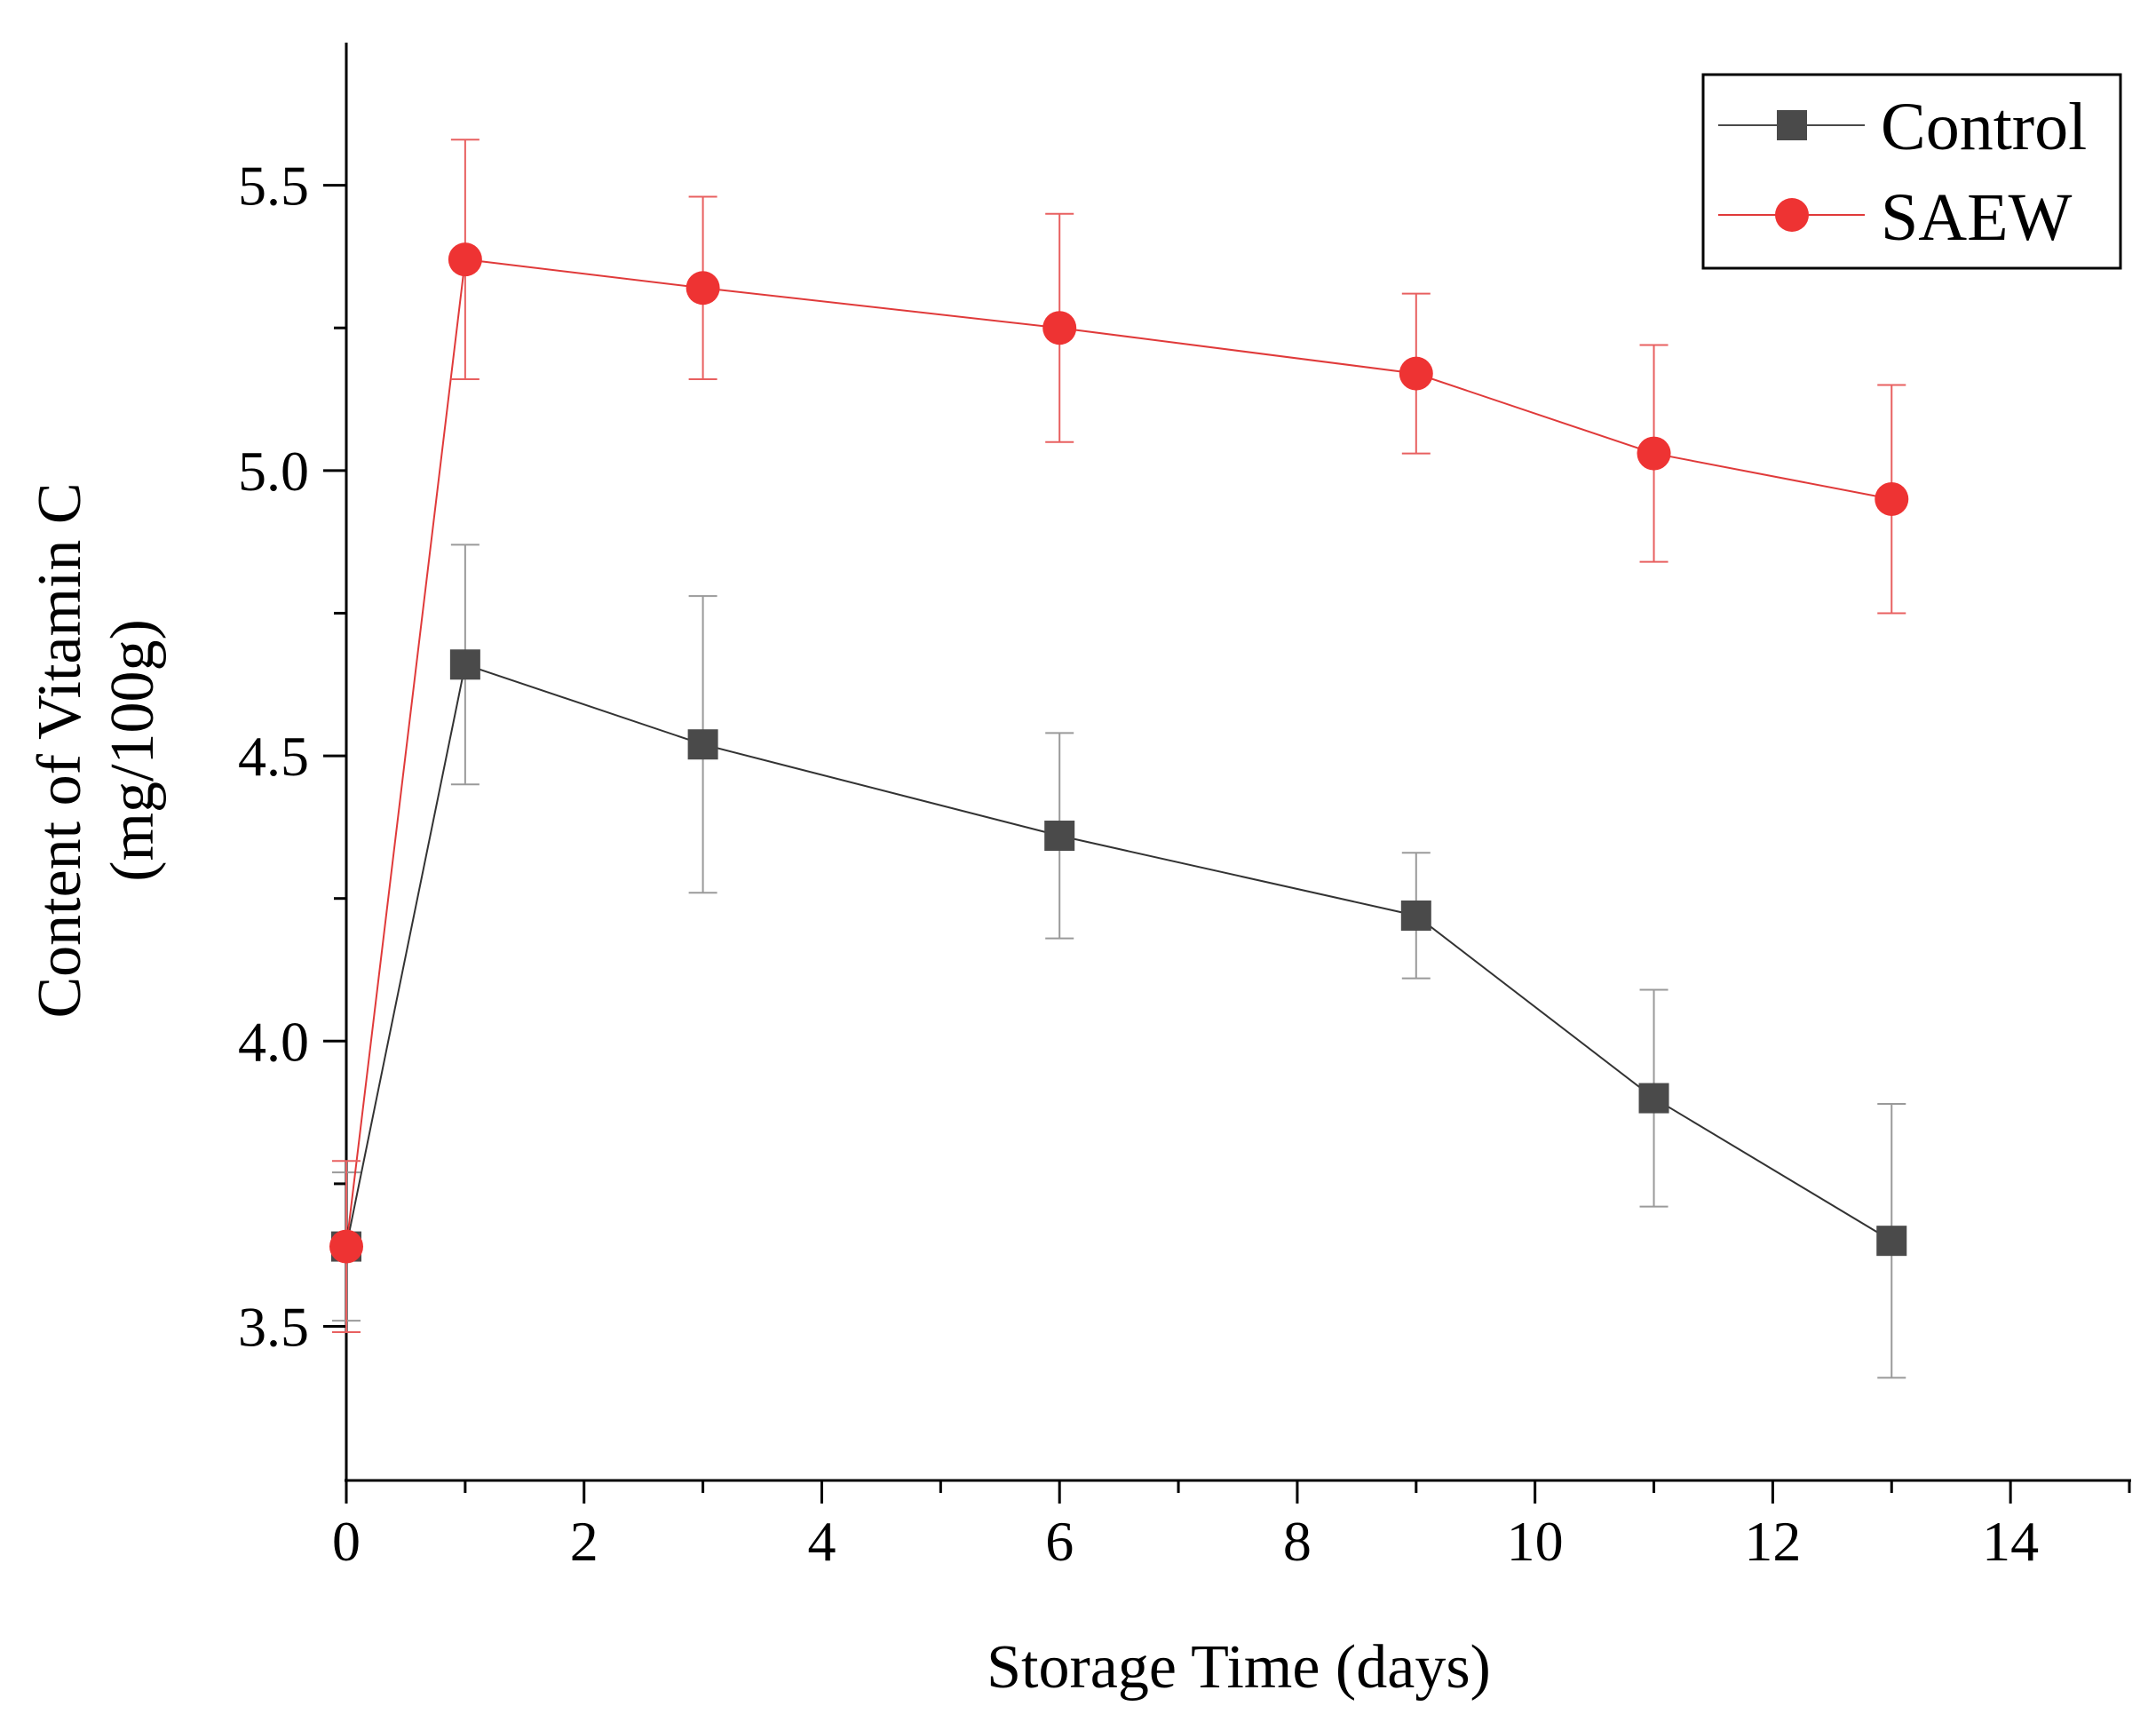  What do you see at coordinates (273, 471) in the screenshot?
I see `y-tick-label: 5.0` at bounding box center [273, 471].